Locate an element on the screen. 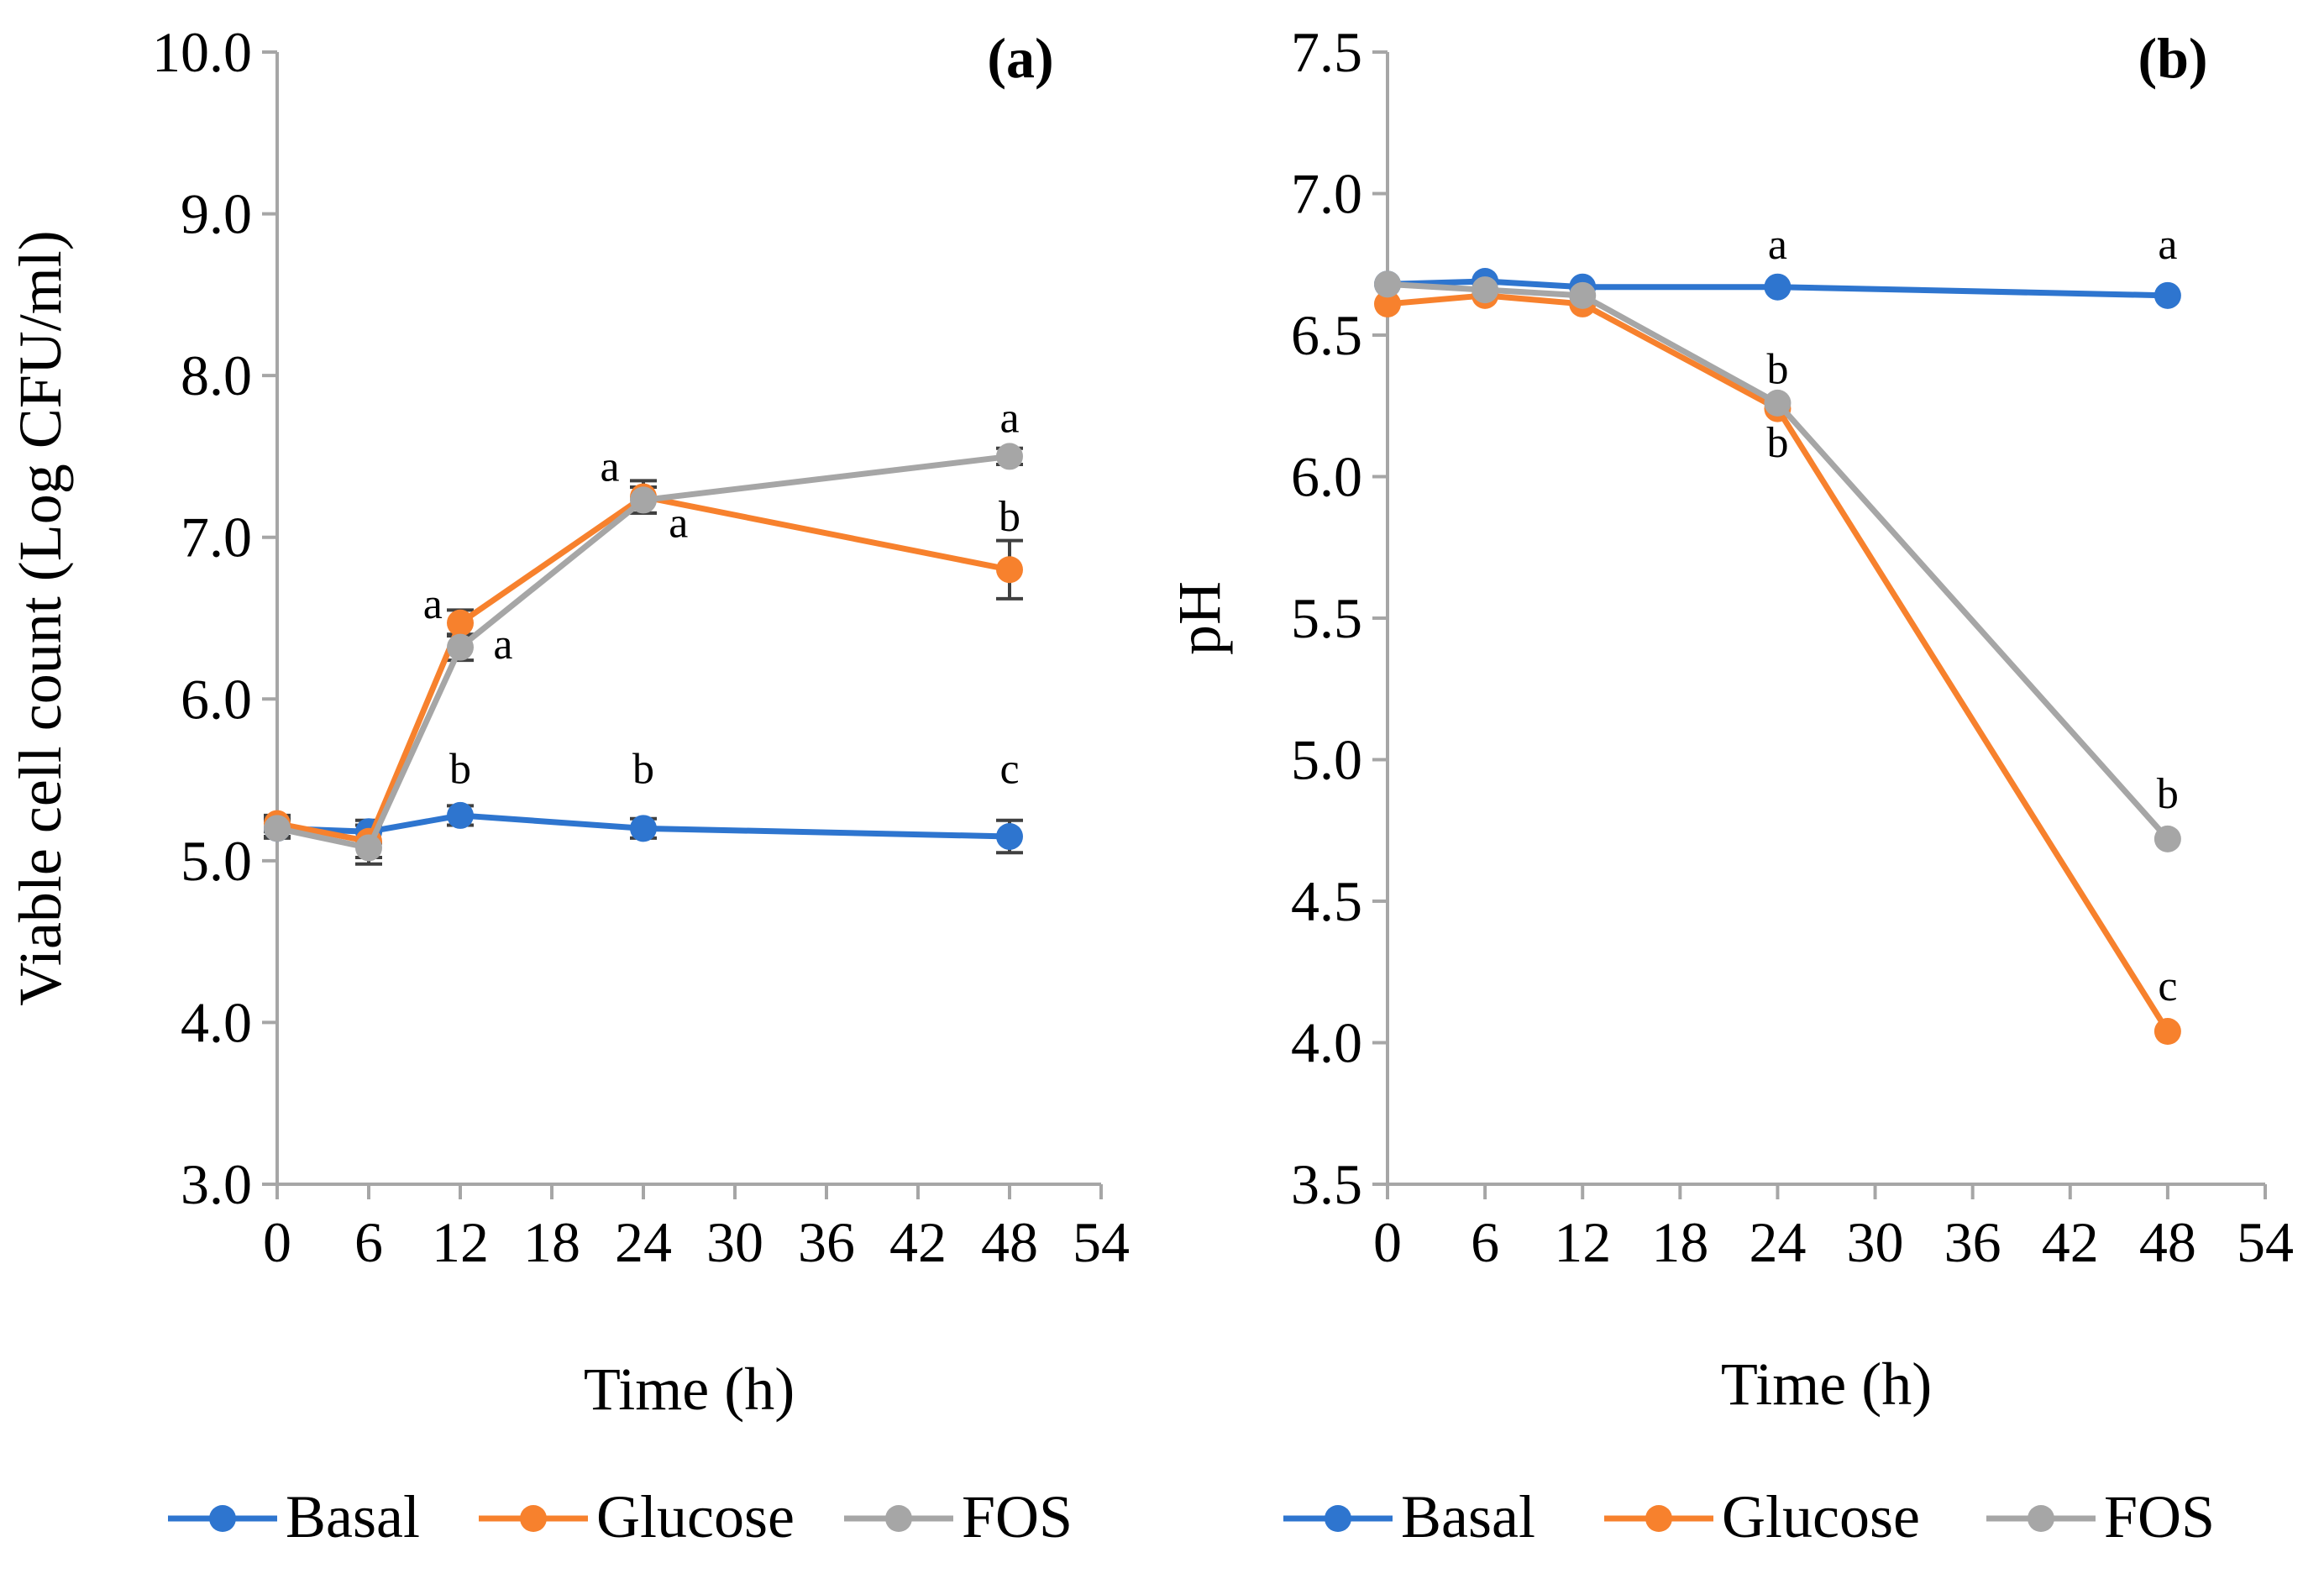 The image size is (2324, 1584). y-tick-label: 7.5 is located at coordinates (1326, 52).